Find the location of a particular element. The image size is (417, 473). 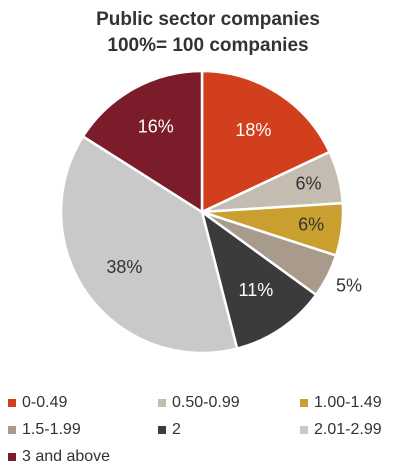

legend-label: 3 and above is located at coordinates (66, 456).